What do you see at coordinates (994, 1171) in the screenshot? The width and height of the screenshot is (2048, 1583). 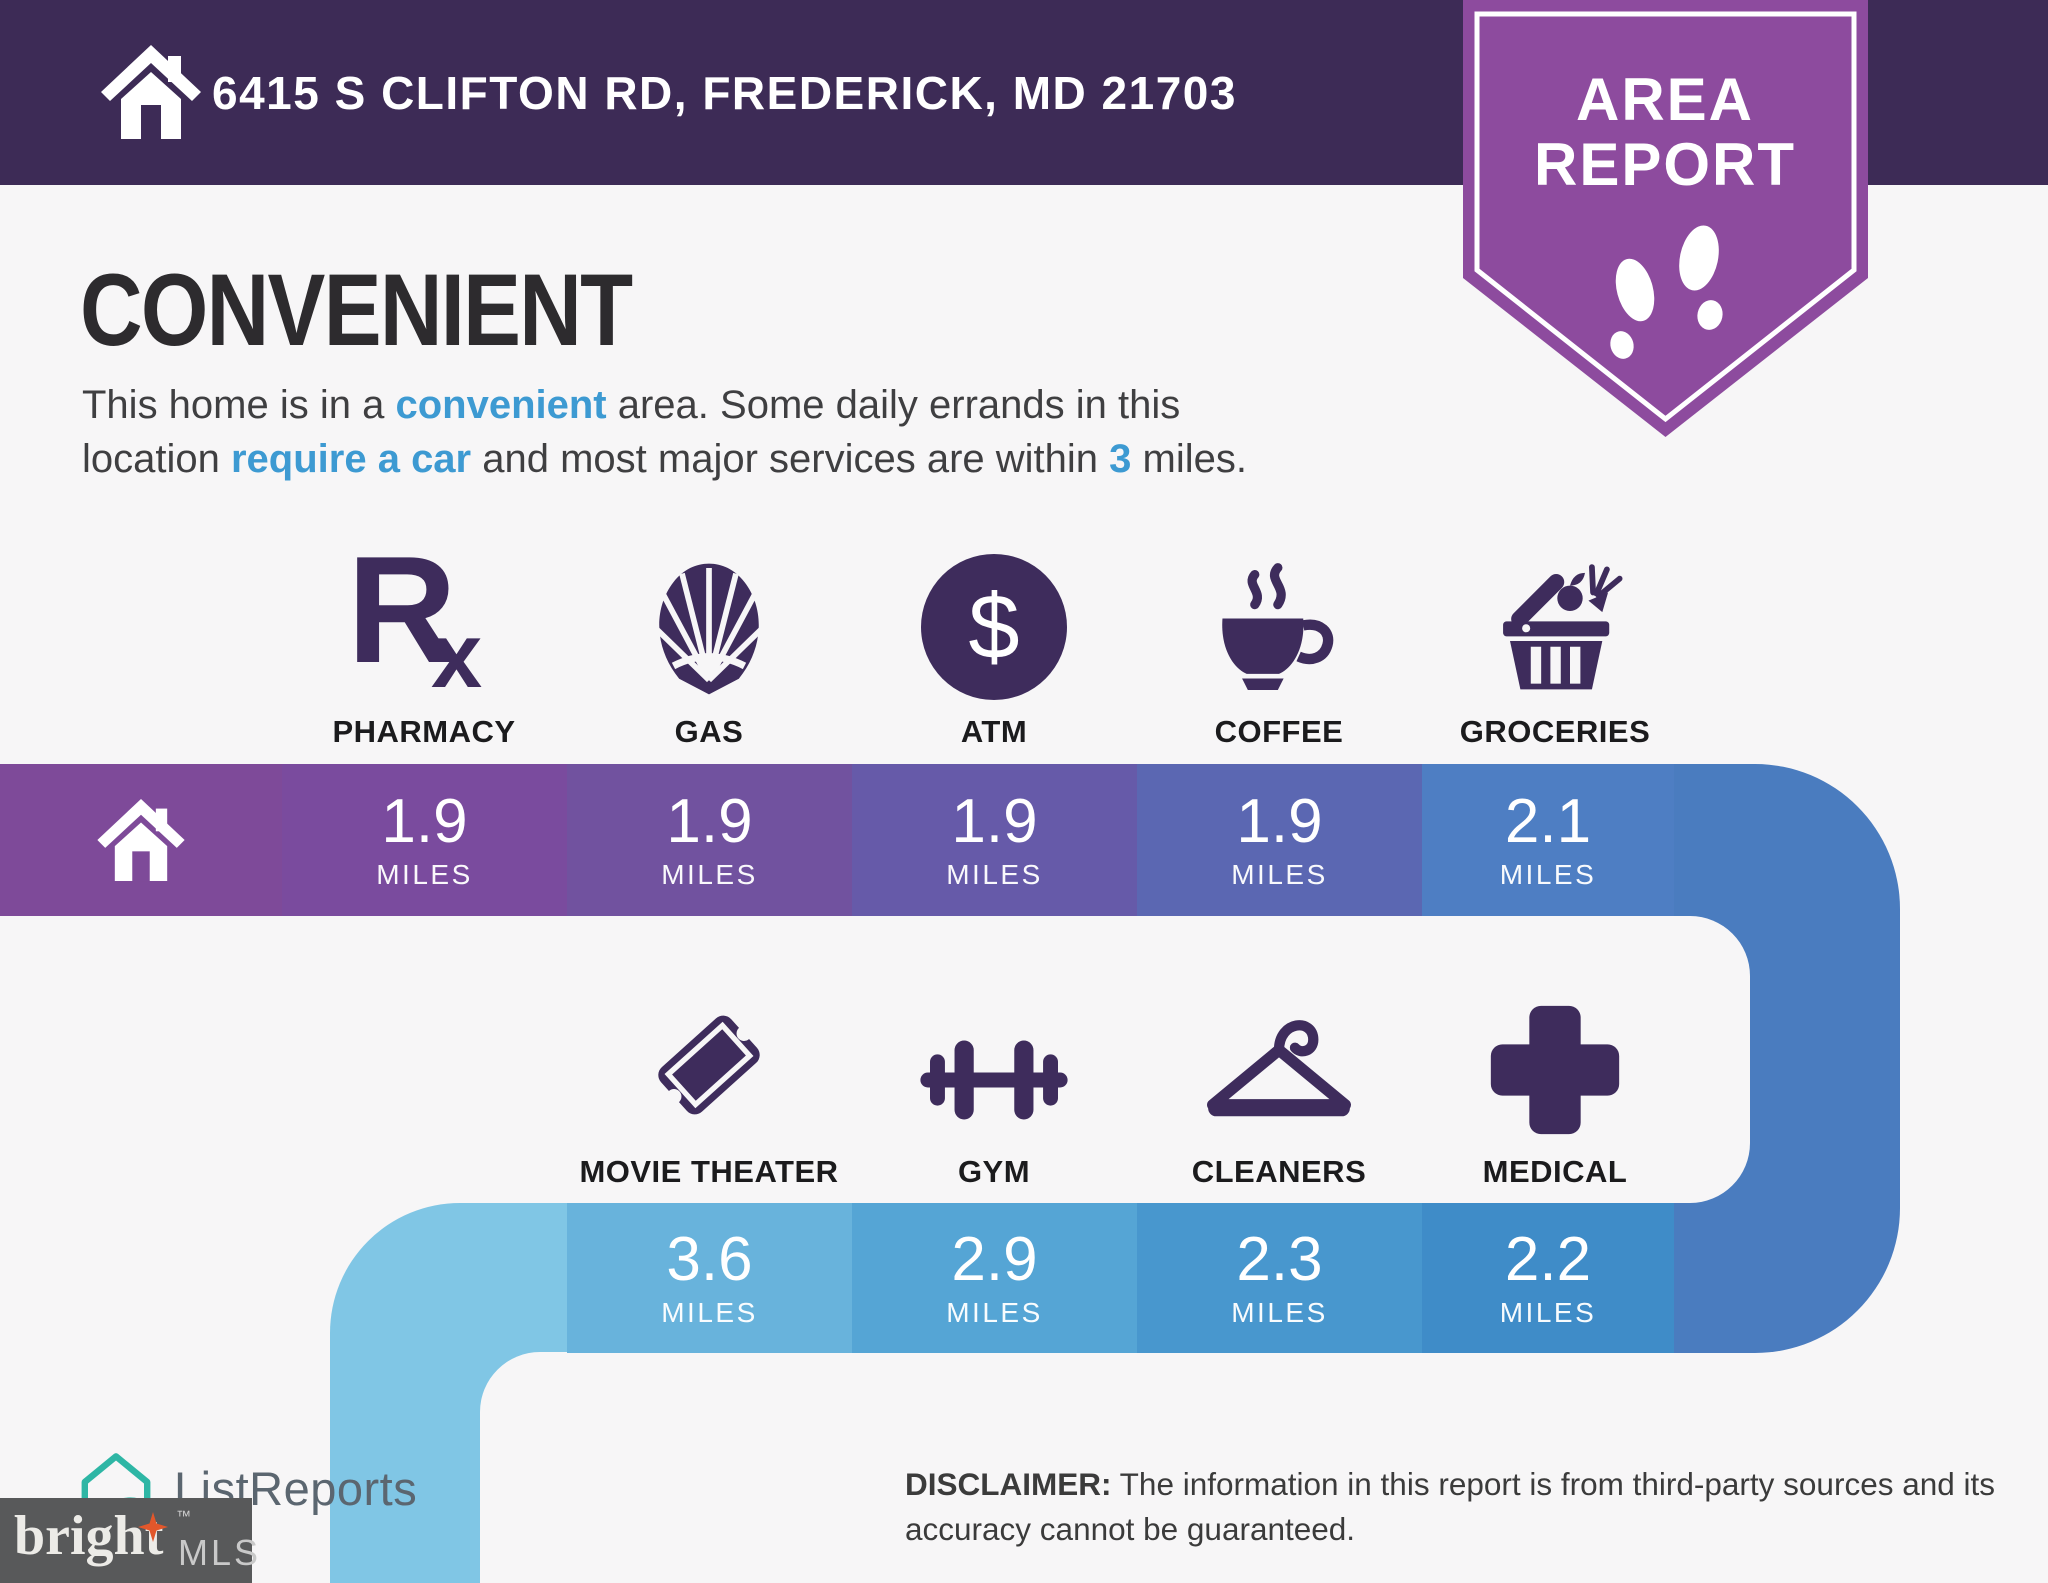 I see `amenity-label: GYM` at bounding box center [994, 1171].